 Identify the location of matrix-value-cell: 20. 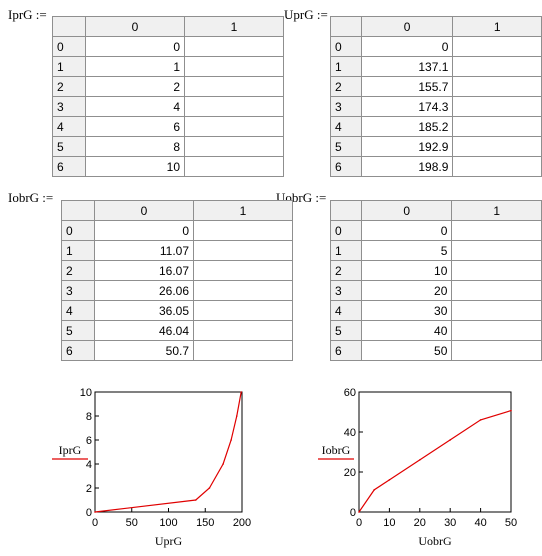
(407, 290).